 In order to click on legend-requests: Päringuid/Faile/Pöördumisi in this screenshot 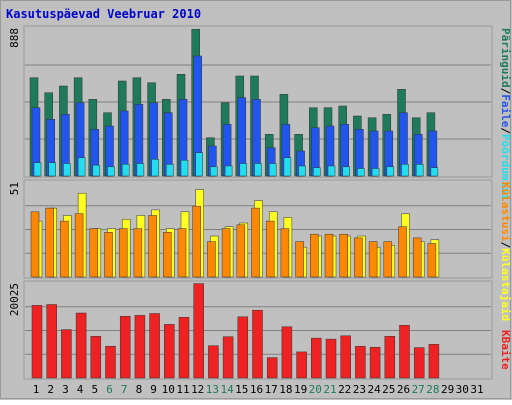, I will do `click(505, 114)`.